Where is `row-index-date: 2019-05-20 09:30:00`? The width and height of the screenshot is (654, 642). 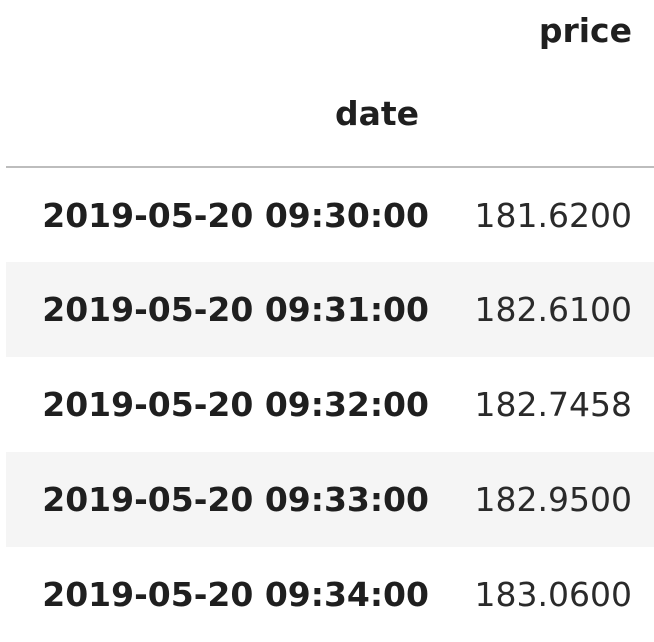
row-index-date: 2019-05-20 09:30:00 is located at coordinates (235, 215).